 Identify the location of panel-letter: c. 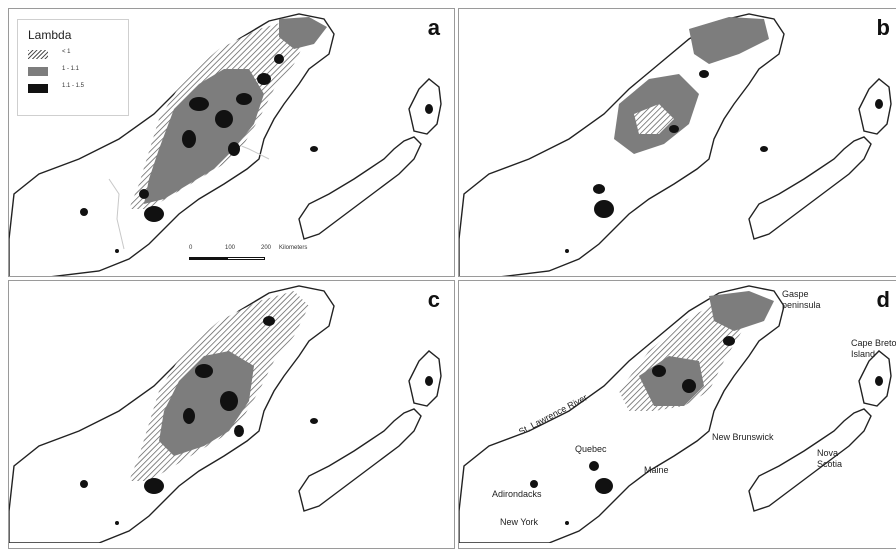
(433, 299).